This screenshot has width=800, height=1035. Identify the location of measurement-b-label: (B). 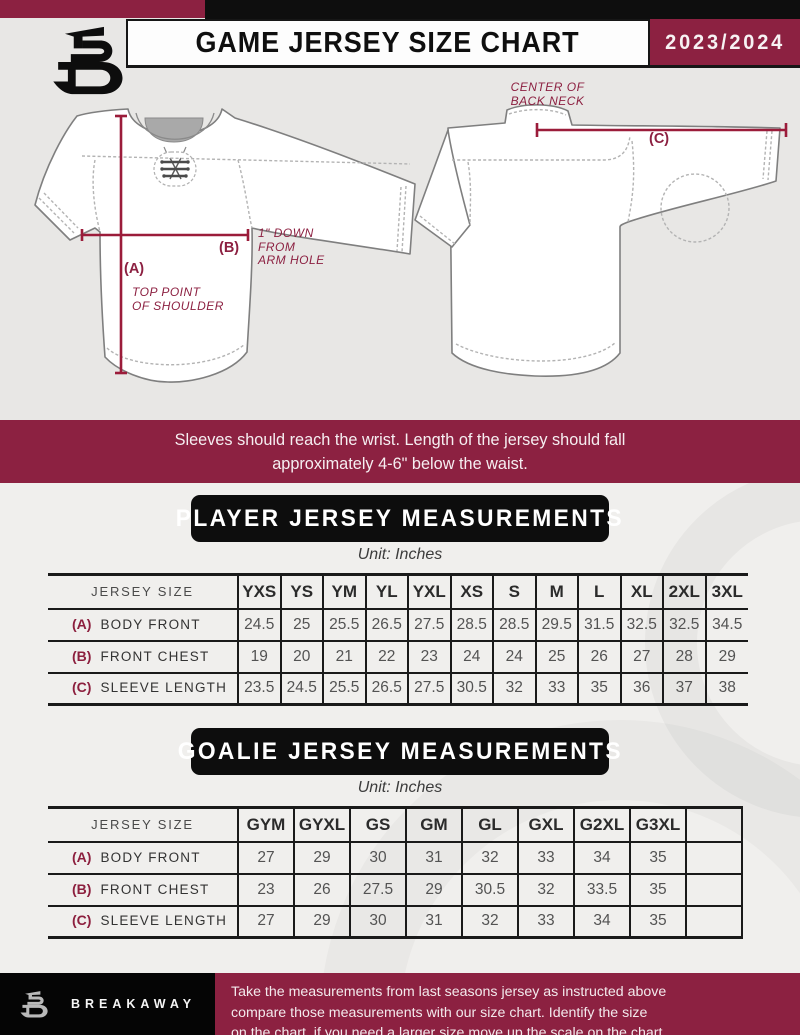
(229, 248).